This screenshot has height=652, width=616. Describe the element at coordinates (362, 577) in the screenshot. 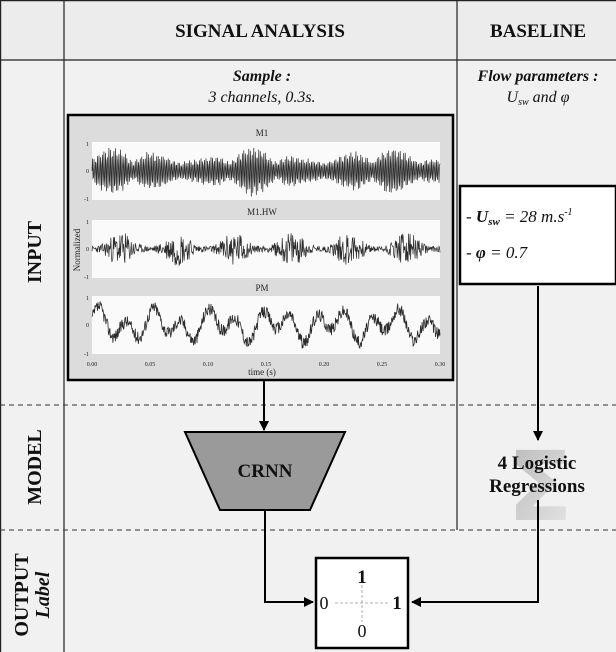

I see `output-top: 1` at that location.